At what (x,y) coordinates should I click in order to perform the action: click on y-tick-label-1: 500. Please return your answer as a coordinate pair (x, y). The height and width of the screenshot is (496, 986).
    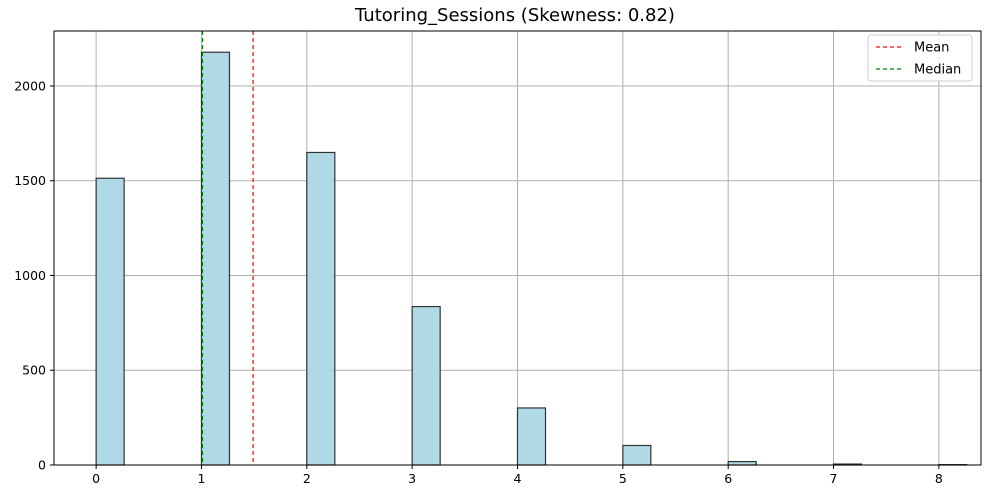
    Looking at the image, I should click on (34, 370).